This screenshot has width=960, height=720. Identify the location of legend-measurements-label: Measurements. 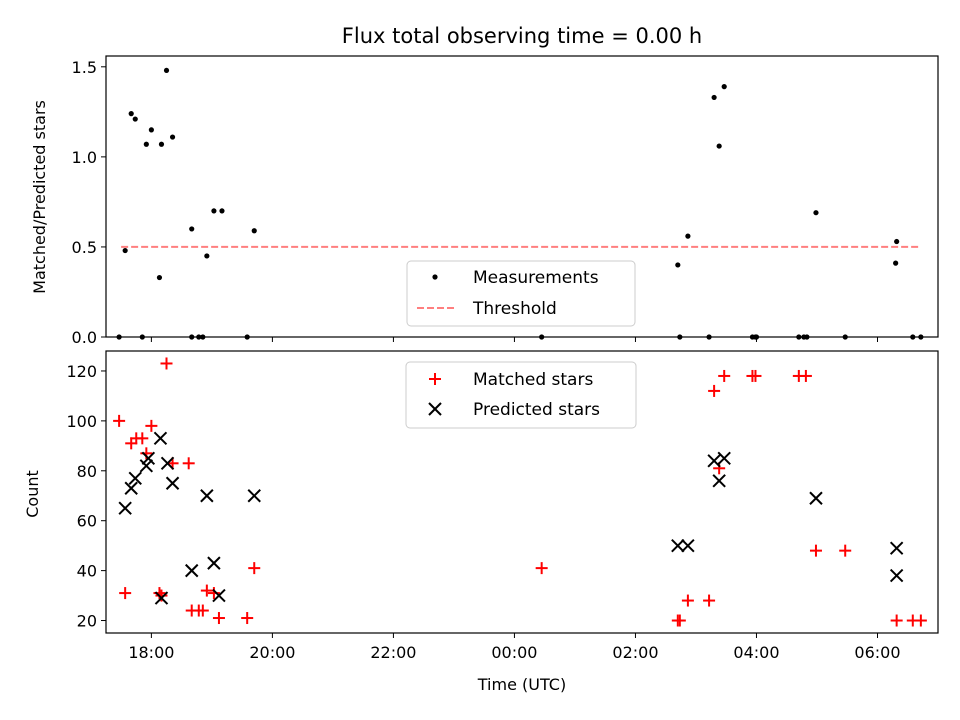
(536, 278).